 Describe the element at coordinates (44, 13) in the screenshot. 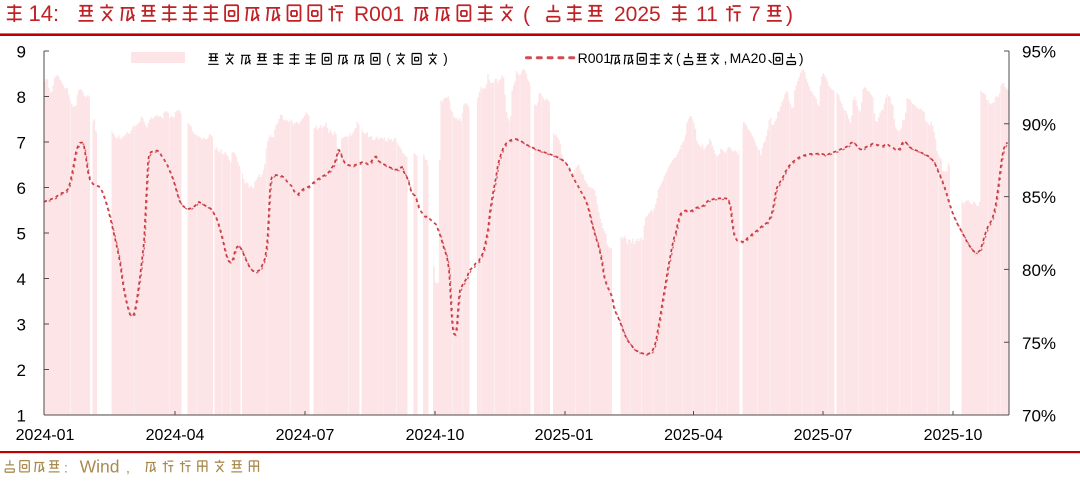

I see `svg-text: 14:` at that location.